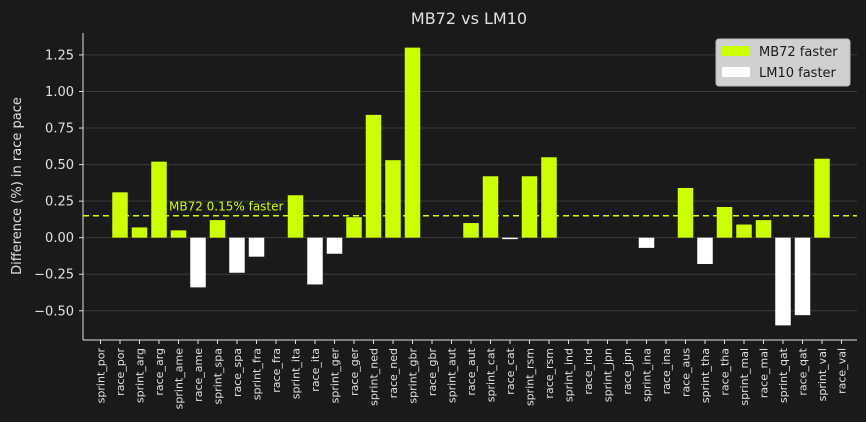  Describe the element at coordinates (608, 375) in the screenshot. I see `x-tick-label: sprint_jpn` at that location.